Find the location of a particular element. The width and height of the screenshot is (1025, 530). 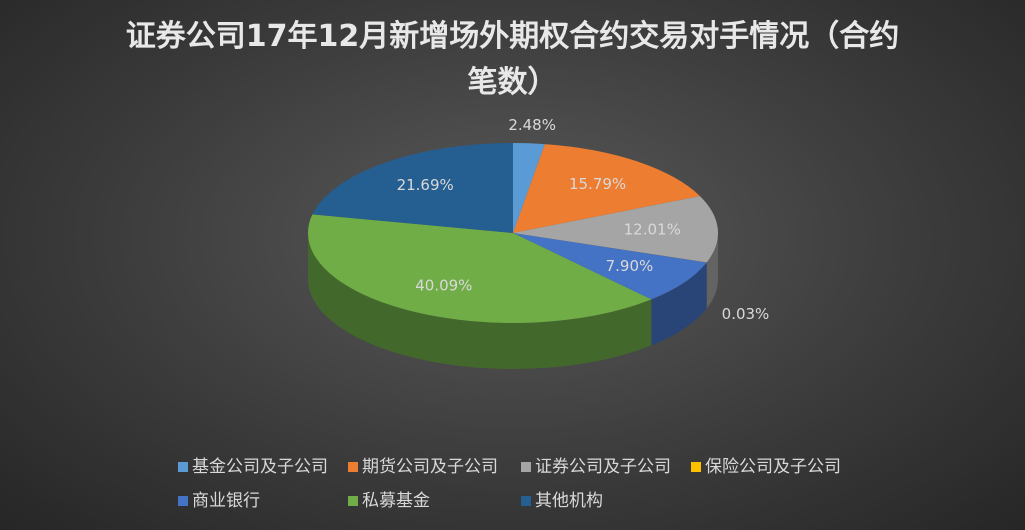

legend-label: 证券公司及子公司 is located at coordinates (603, 467).